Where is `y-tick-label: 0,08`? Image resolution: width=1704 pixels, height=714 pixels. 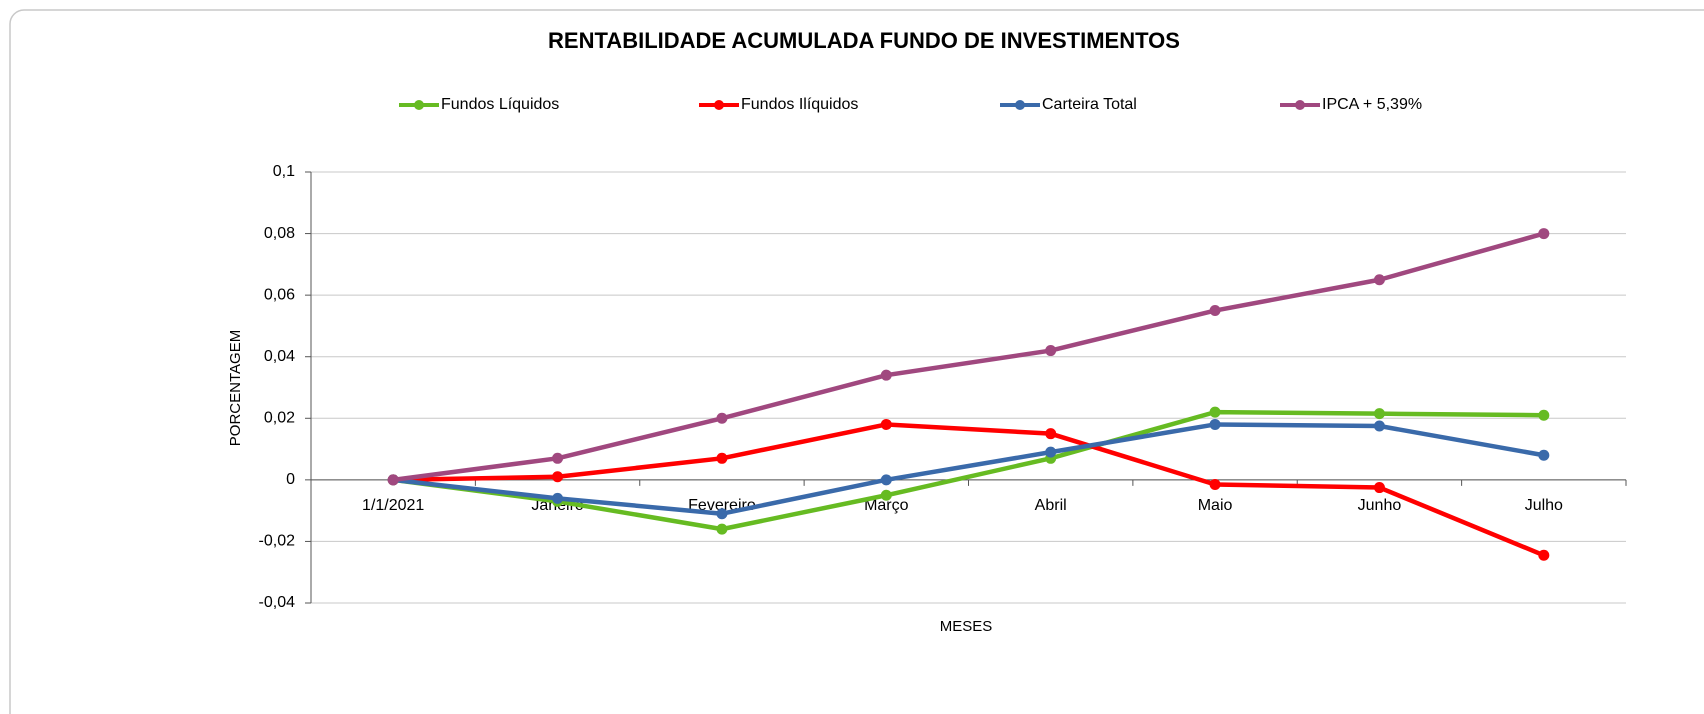
y-tick-label: 0,08 is located at coordinates (279, 233).